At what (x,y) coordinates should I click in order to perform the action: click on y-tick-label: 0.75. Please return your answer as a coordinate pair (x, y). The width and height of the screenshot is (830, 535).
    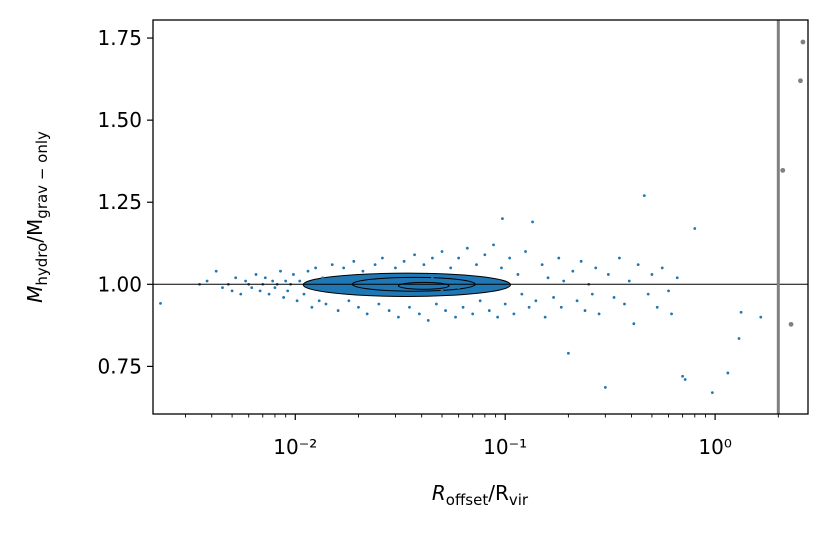
    Looking at the image, I should click on (119, 366).